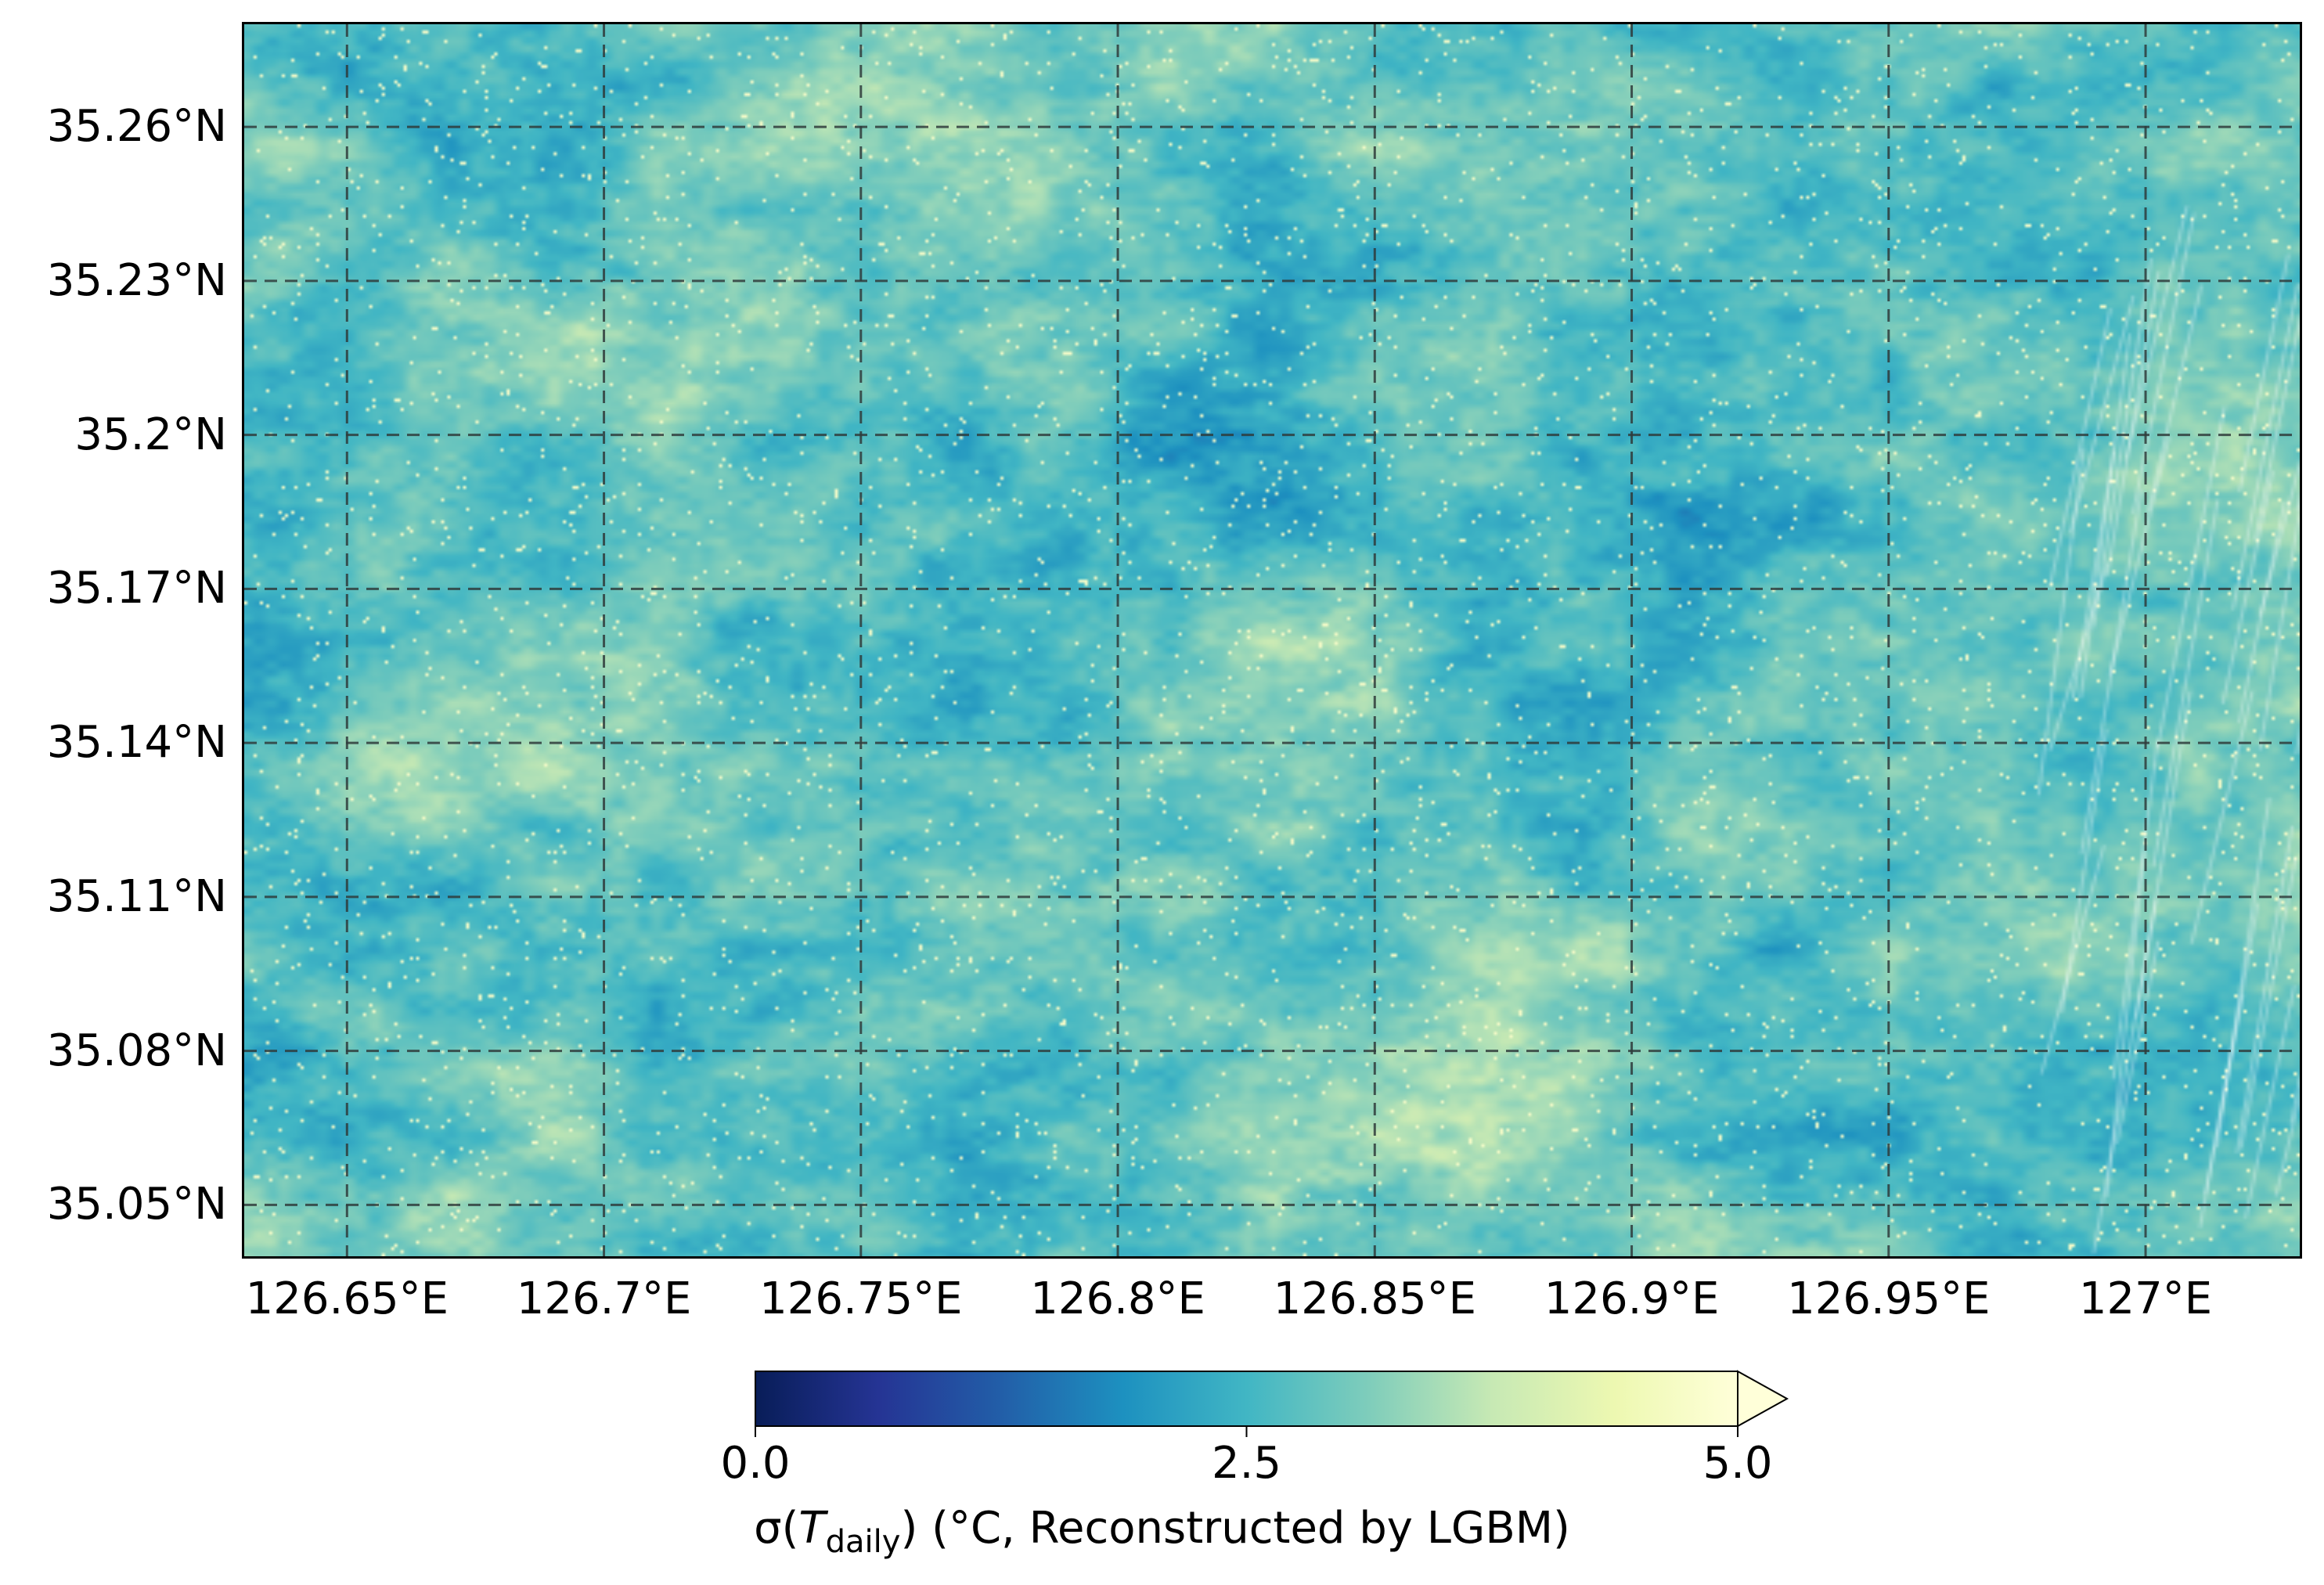  Describe the element at coordinates (136, 1204) in the screenshot. I see `latitude-tick-label: 35.05°N` at that location.